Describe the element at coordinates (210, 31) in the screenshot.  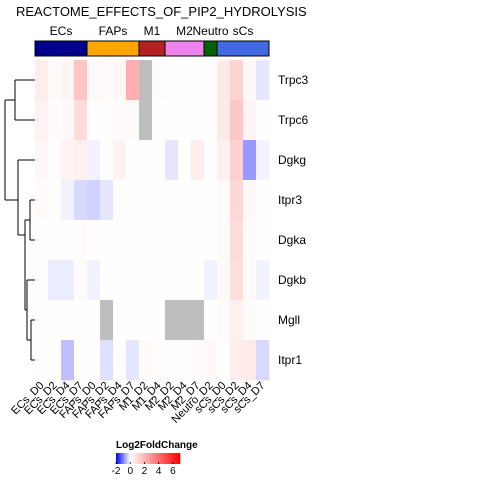
I see `group-label-neutro: Neutro` at that location.